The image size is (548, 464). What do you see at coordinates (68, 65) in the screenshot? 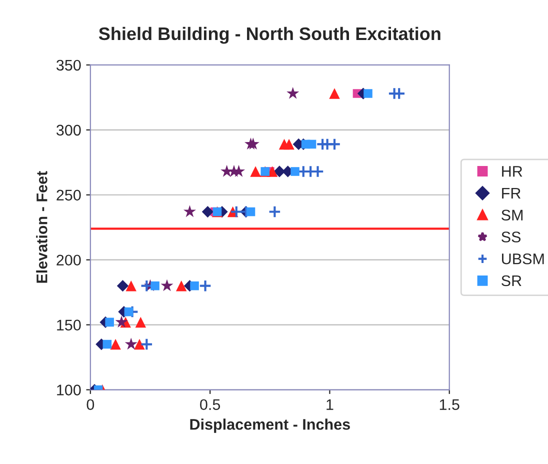
I see `y-tick-label: 350` at bounding box center [68, 65].